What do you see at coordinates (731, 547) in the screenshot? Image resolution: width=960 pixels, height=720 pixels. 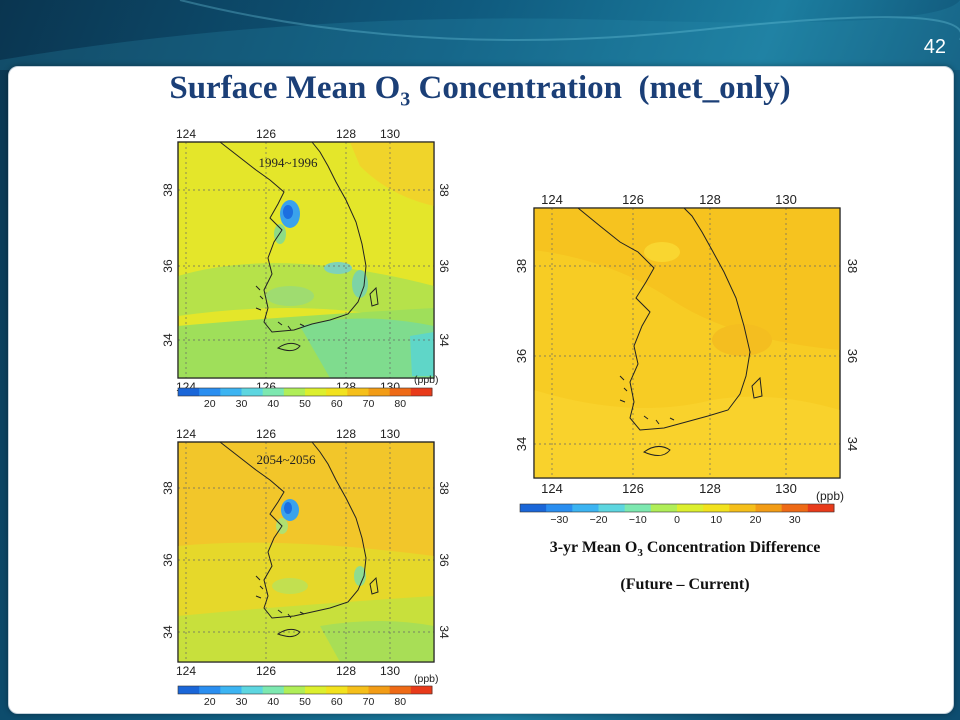 I see `caption-tail: Concentration Difference` at bounding box center [731, 547].